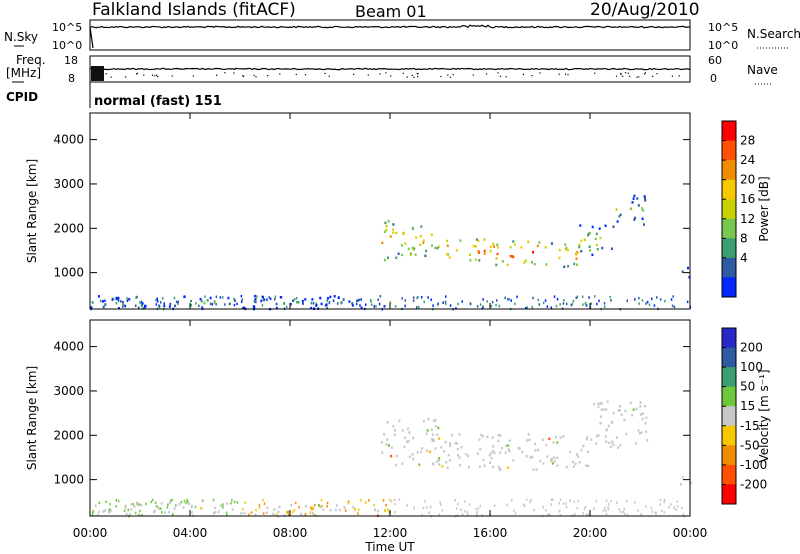 The height and width of the screenshot is (554, 800). I want to click on x-tick-label: 00:00, so click(90, 533).